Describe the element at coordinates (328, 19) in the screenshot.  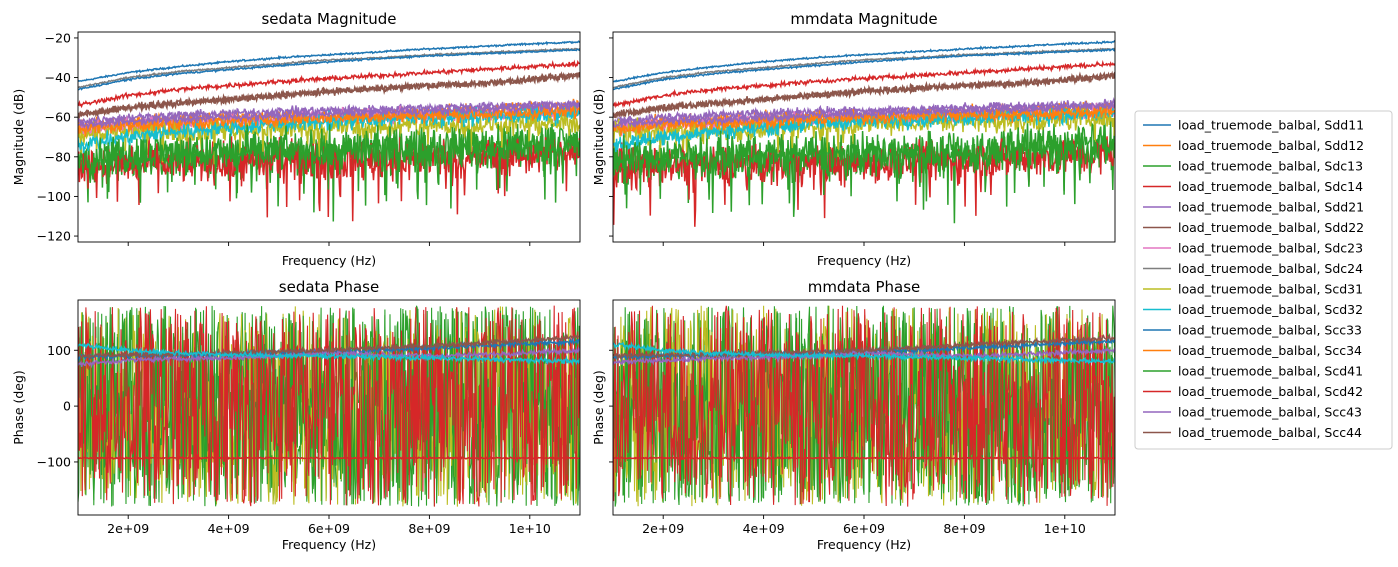
I see `subplot-title: sedata Magnitude` at that location.